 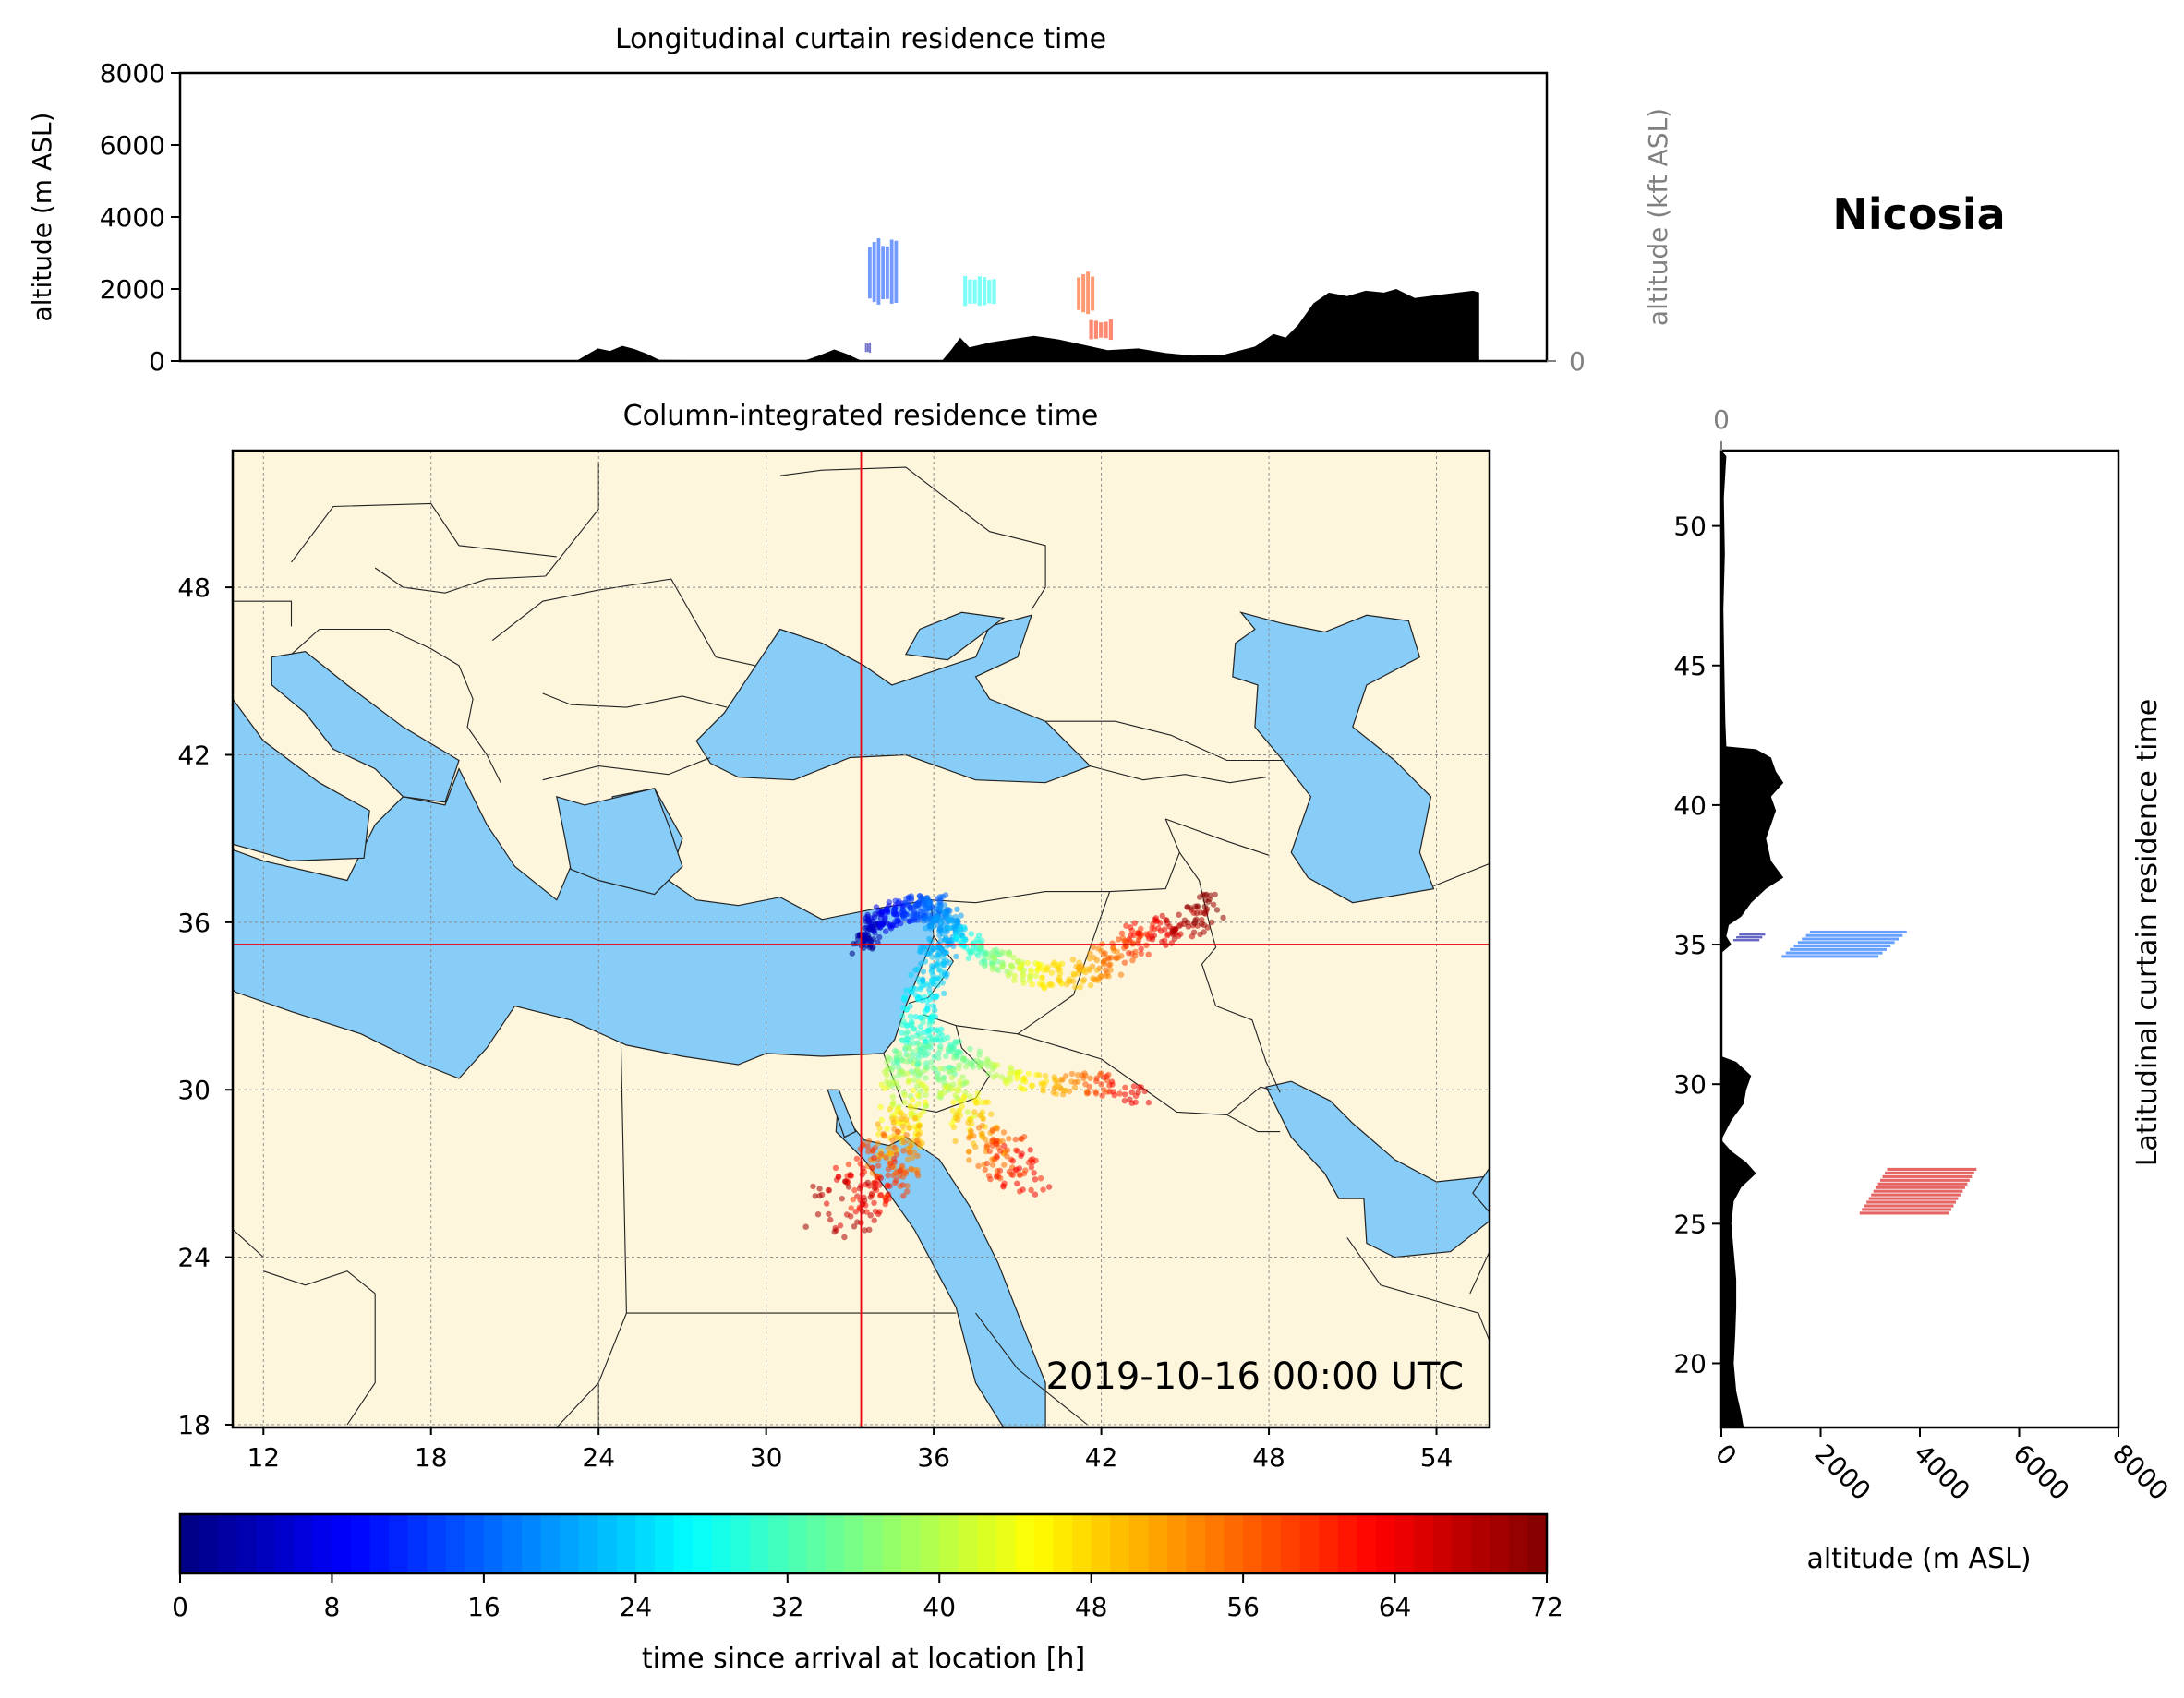 What do you see at coordinates (1690, 805) in the screenshot?
I see `right-y-tick-label: 40` at bounding box center [1690, 805].